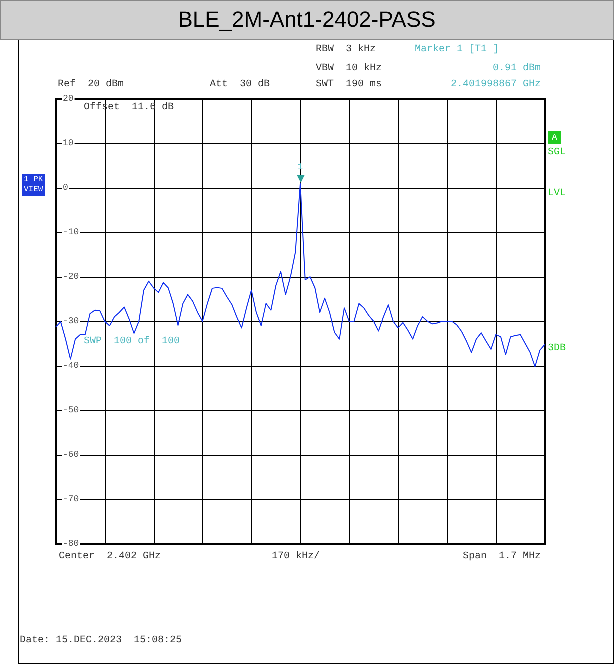 The width and height of the screenshot is (614, 664). What do you see at coordinates (555, 138) in the screenshot?
I see `text: A` at bounding box center [555, 138].